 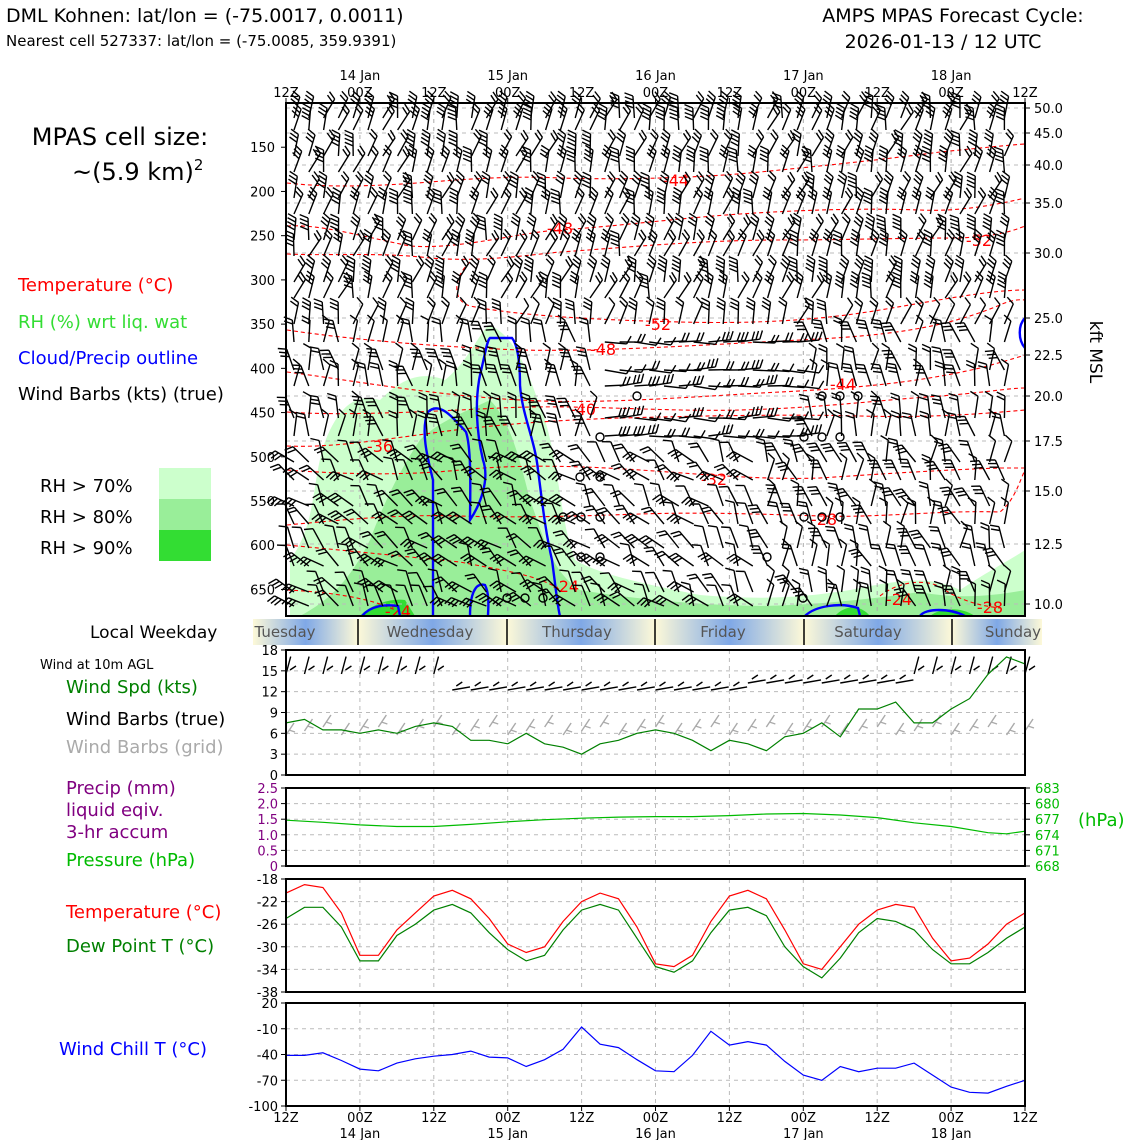 What do you see at coordinates (1048, 492) in the screenshot?
I see `y-right-tick-label: 15.0` at bounding box center [1048, 492].